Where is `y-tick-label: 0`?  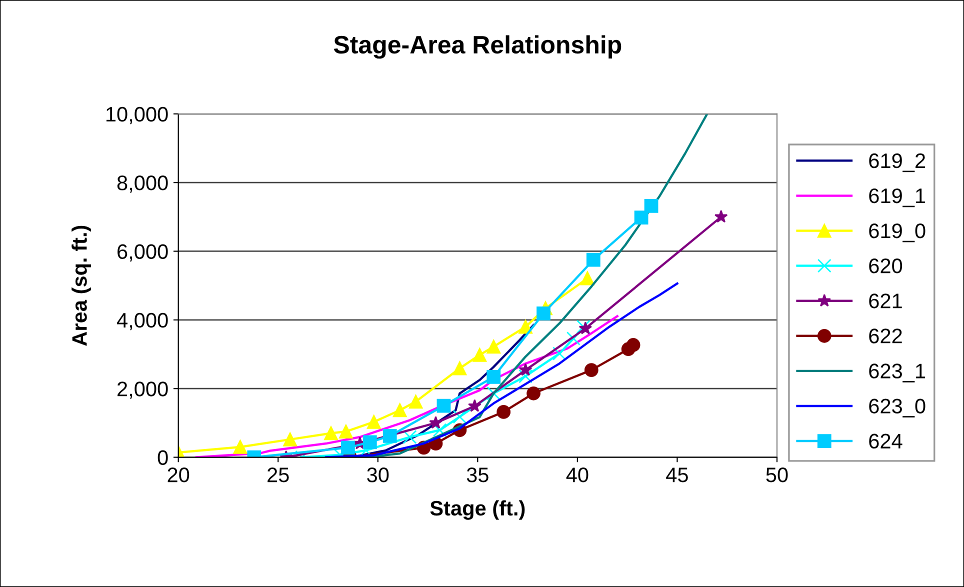 y-tick-label: 0 is located at coordinates (163, 458).